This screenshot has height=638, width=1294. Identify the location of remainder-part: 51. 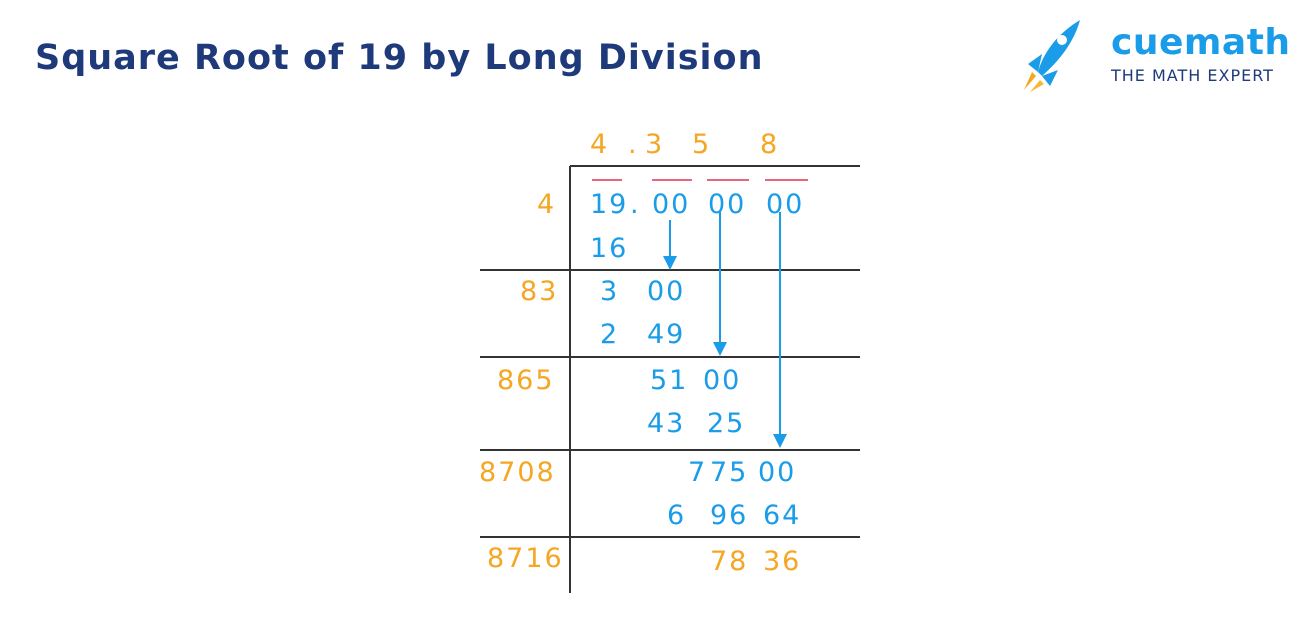
(669, 380).